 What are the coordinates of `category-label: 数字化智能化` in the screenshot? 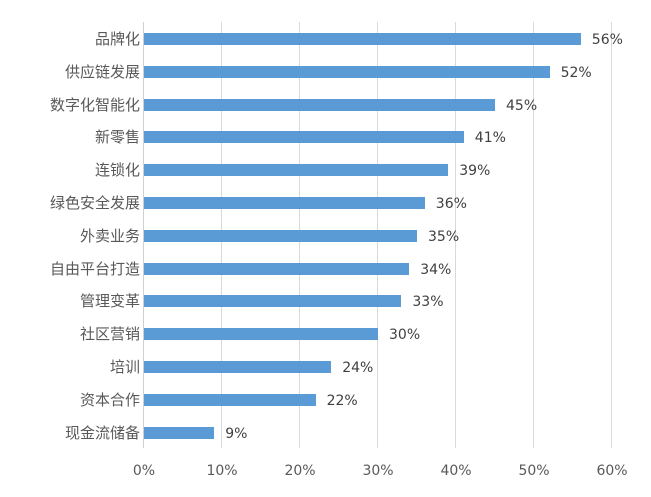 It's located at (94, 104).